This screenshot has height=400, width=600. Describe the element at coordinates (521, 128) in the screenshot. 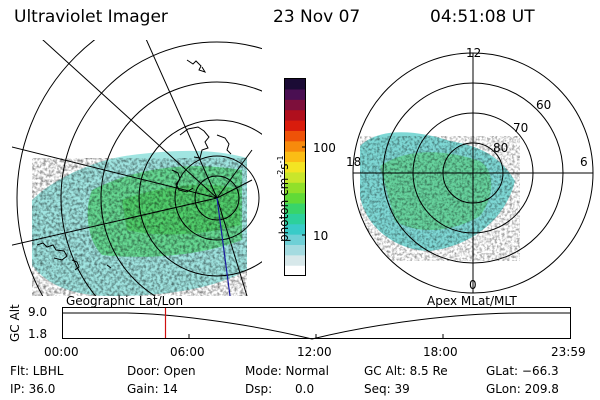

I see `mlat-label-70: 70` at that location.